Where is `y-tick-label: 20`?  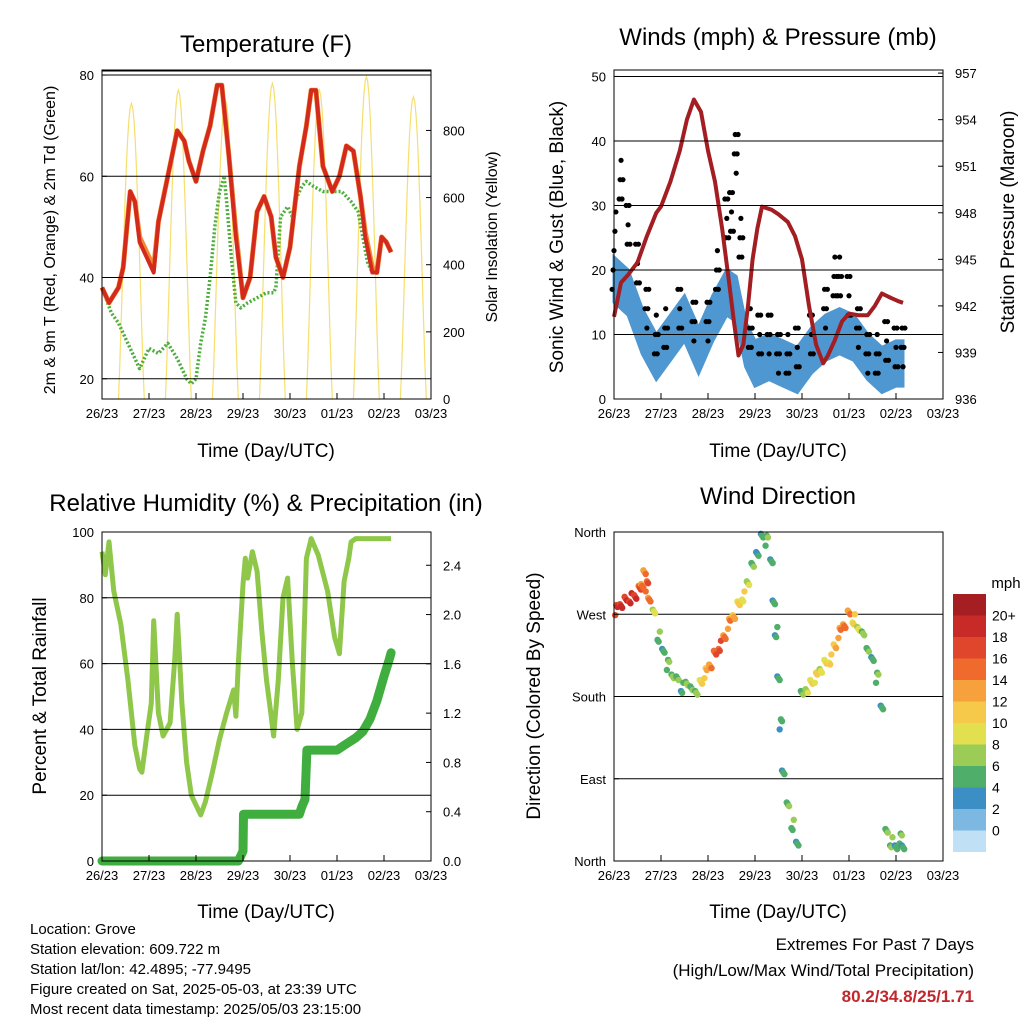 y-tick-label: 20 is located at coordinates (87, 795).